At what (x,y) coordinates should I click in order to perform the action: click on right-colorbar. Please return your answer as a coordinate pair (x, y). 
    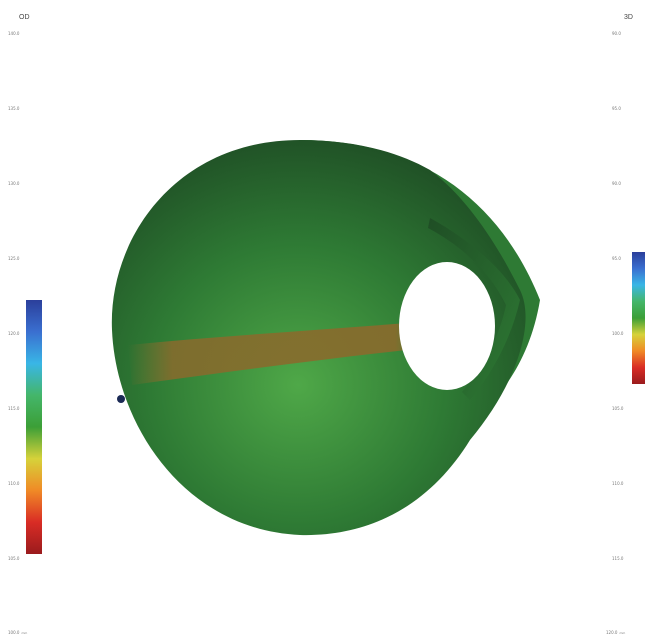
    Looking at the image, I should click on (638, 318).